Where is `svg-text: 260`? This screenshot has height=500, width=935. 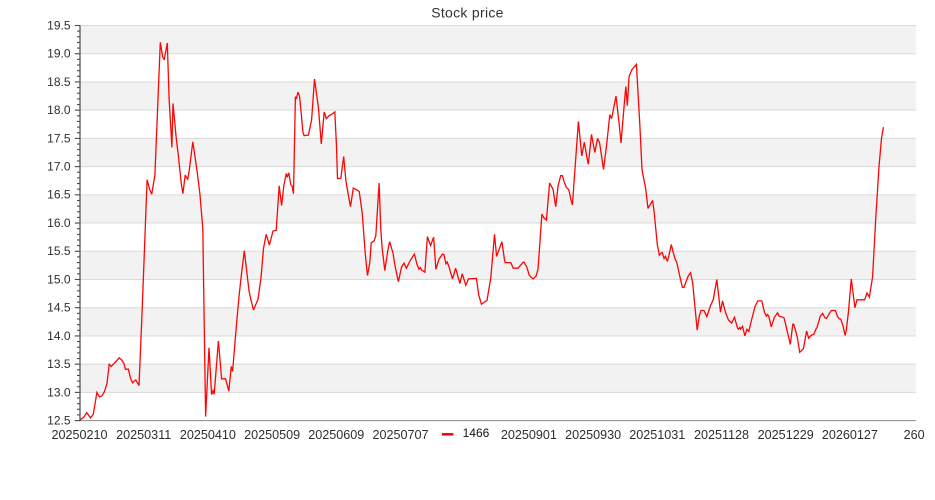 svg-text: 260 is located at coordinates (914, 435).